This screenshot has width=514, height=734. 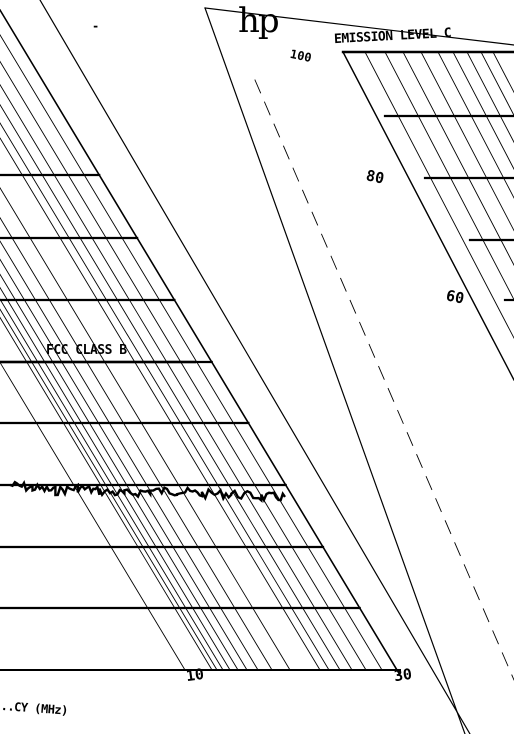 I want to click on stray-mark: -, so click(x=96, y=26).